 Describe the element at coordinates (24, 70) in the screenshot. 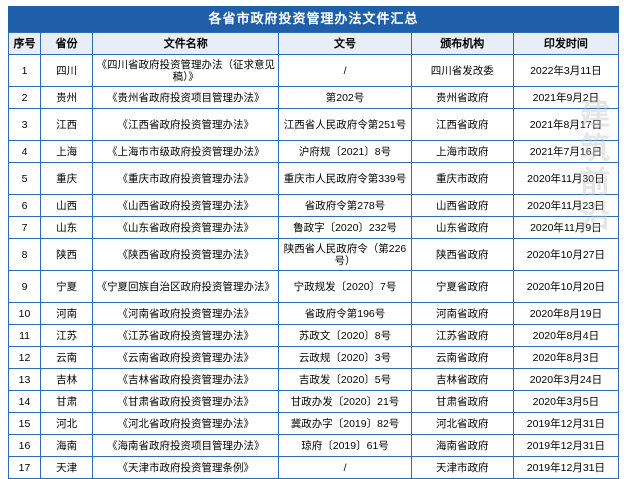

I see `cell-index: 1` at that location.